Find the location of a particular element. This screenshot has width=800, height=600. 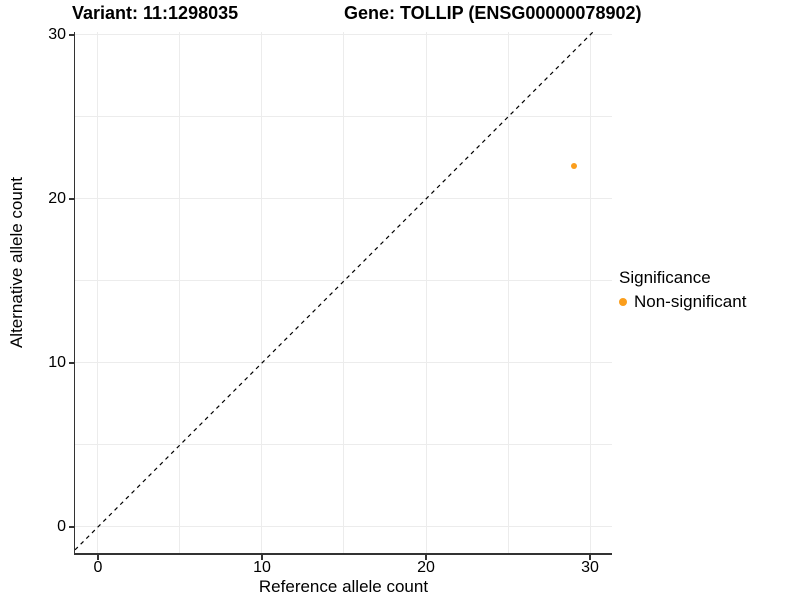

y-tick-label-30: 30 is located at coordinates (57, 35).